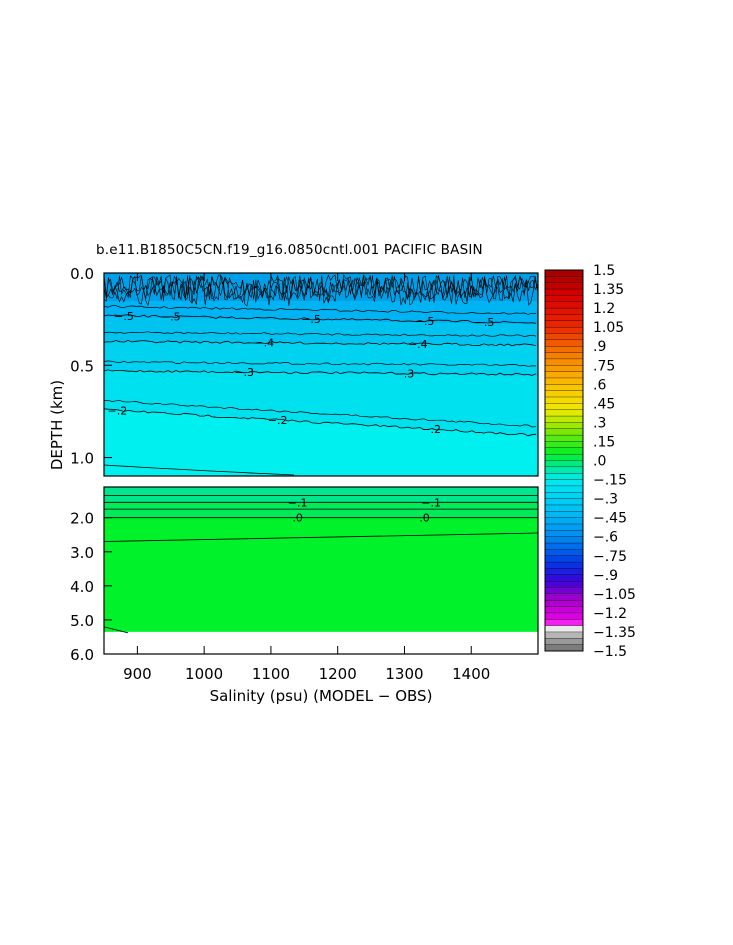 Image resolution: width=733 pixels, height=945 pixels. I want to click on x-tick-label: 1100, so click(271, 674).